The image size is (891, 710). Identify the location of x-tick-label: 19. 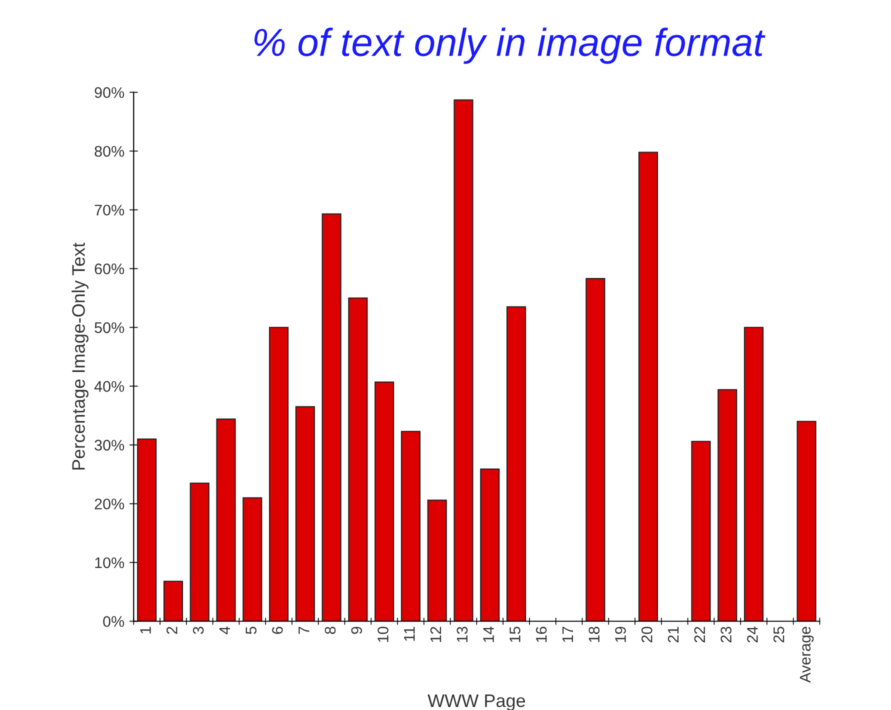
(620, 634).